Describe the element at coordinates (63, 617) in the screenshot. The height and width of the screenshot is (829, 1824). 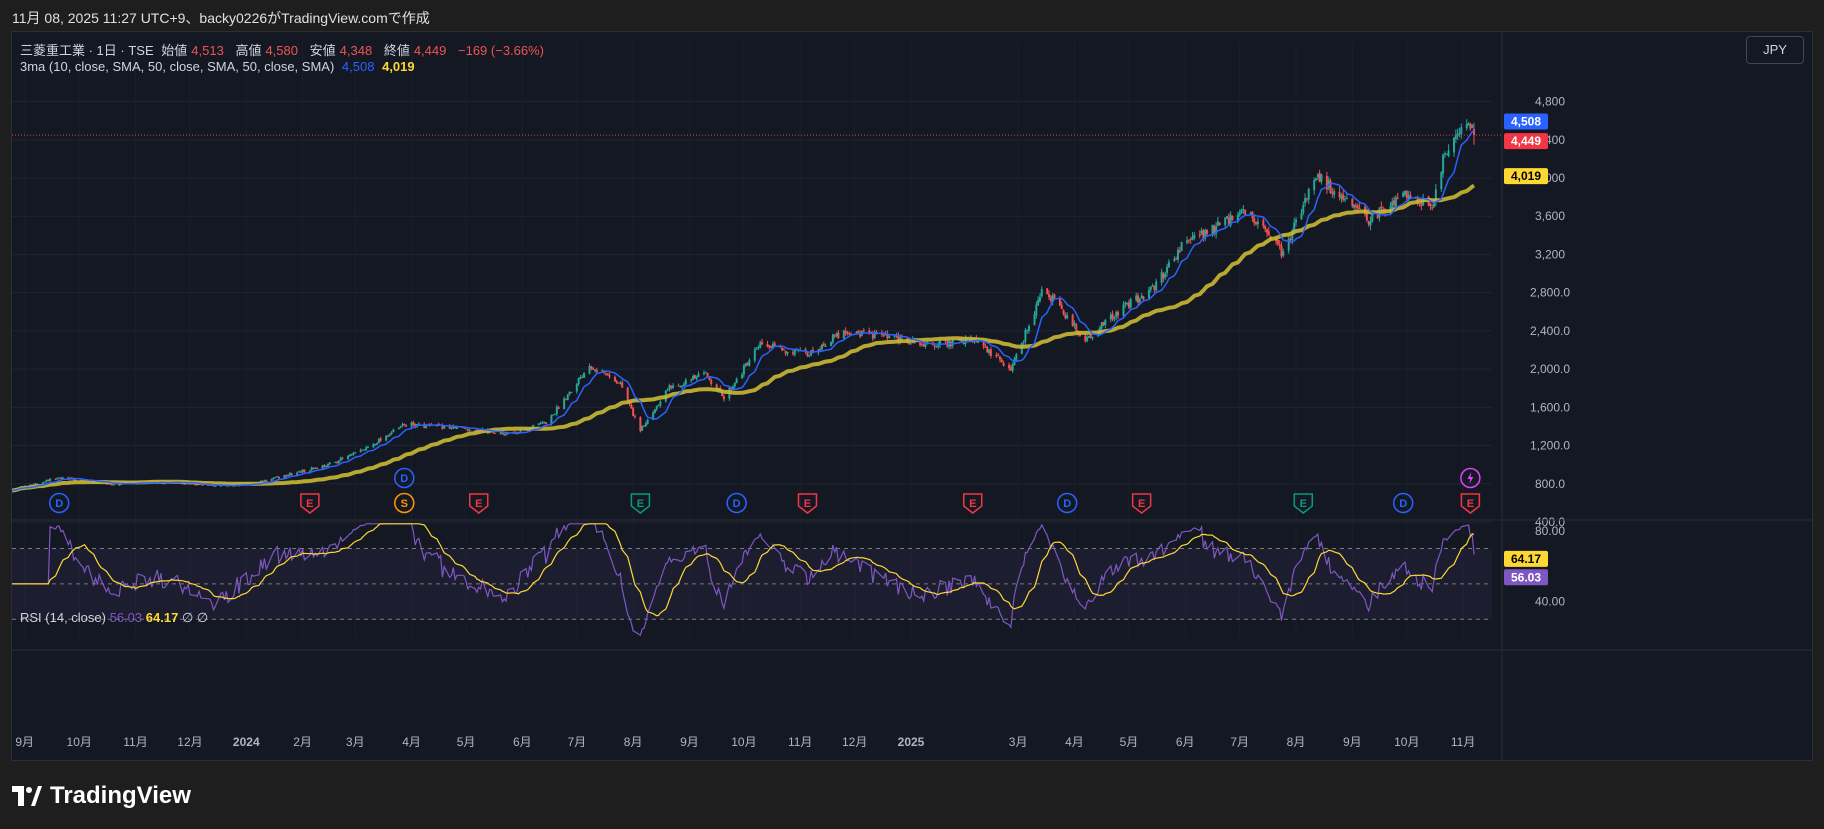
I see `rsi-label: RSI (14, close)` at that location.